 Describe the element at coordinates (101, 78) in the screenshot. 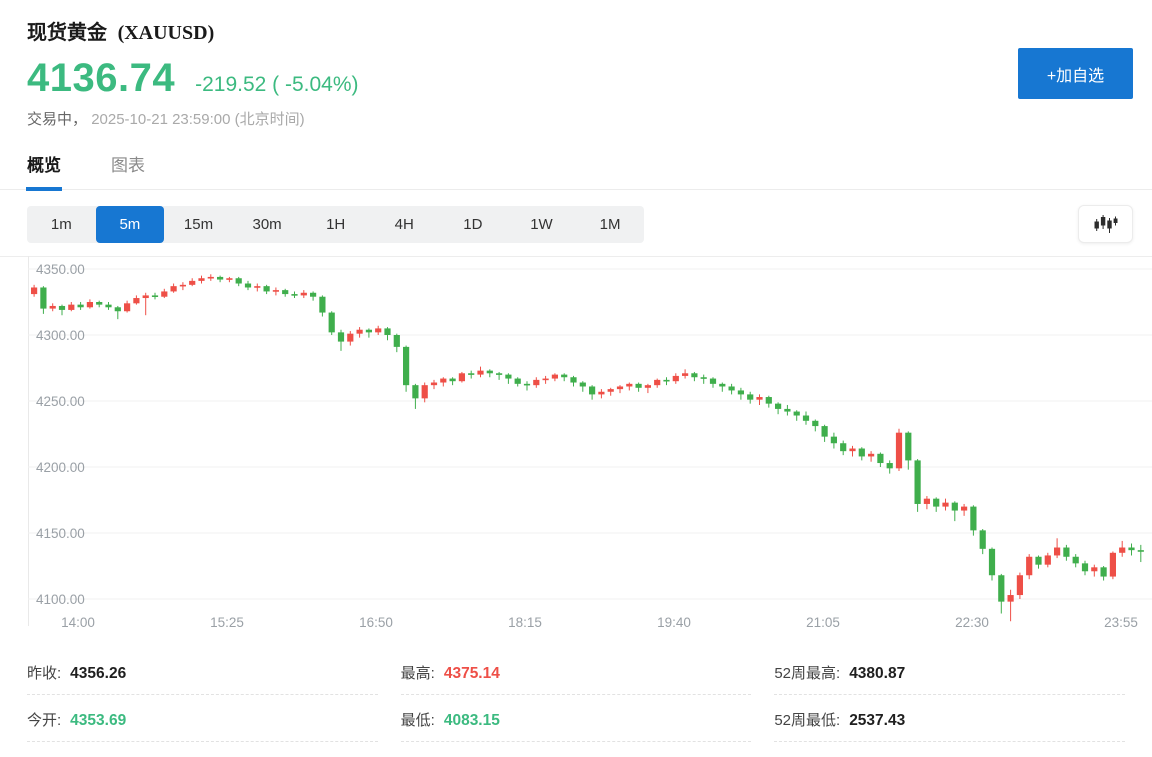

I see `last-price: 4136.74` at that location.